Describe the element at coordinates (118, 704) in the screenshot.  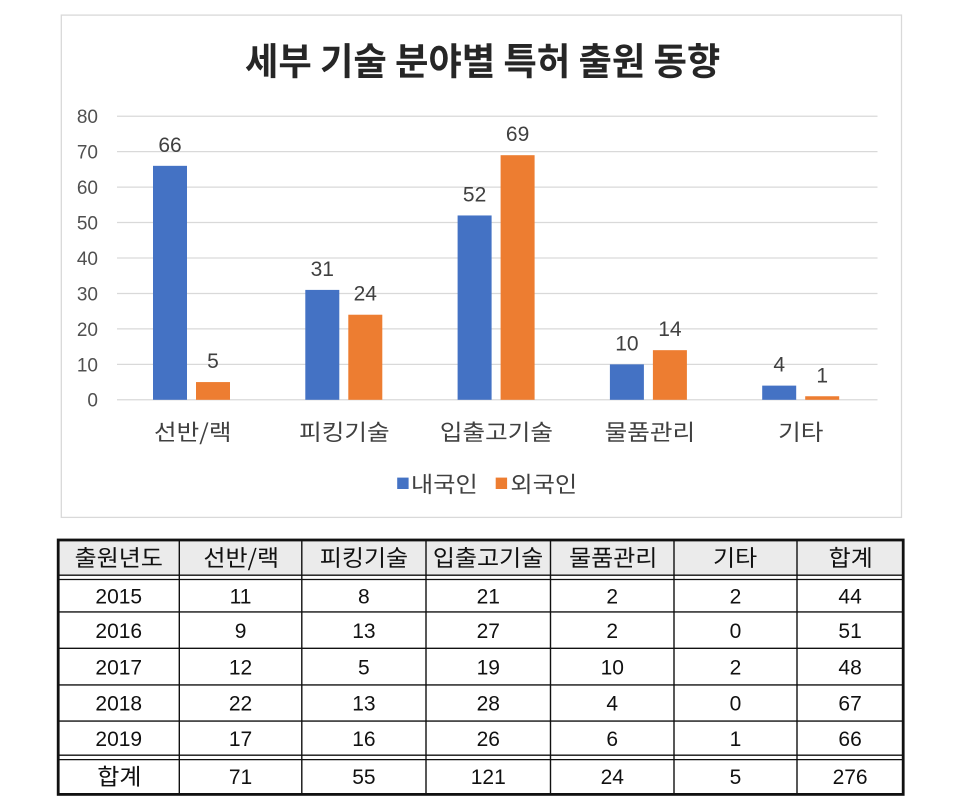
I see `svg-text: 2018` at that location.